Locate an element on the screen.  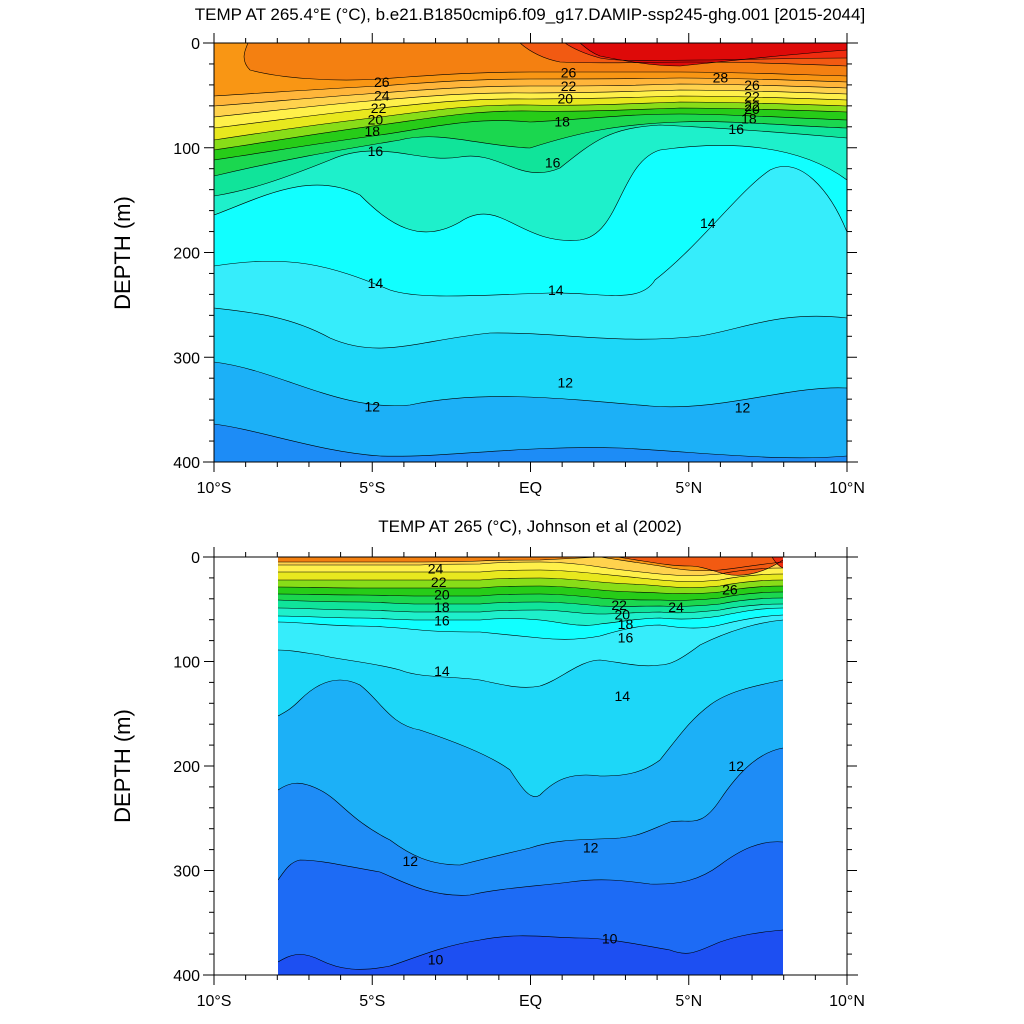
panel-top-y-axis-label: DEPTH (m) is located at coordinates (122, 253).